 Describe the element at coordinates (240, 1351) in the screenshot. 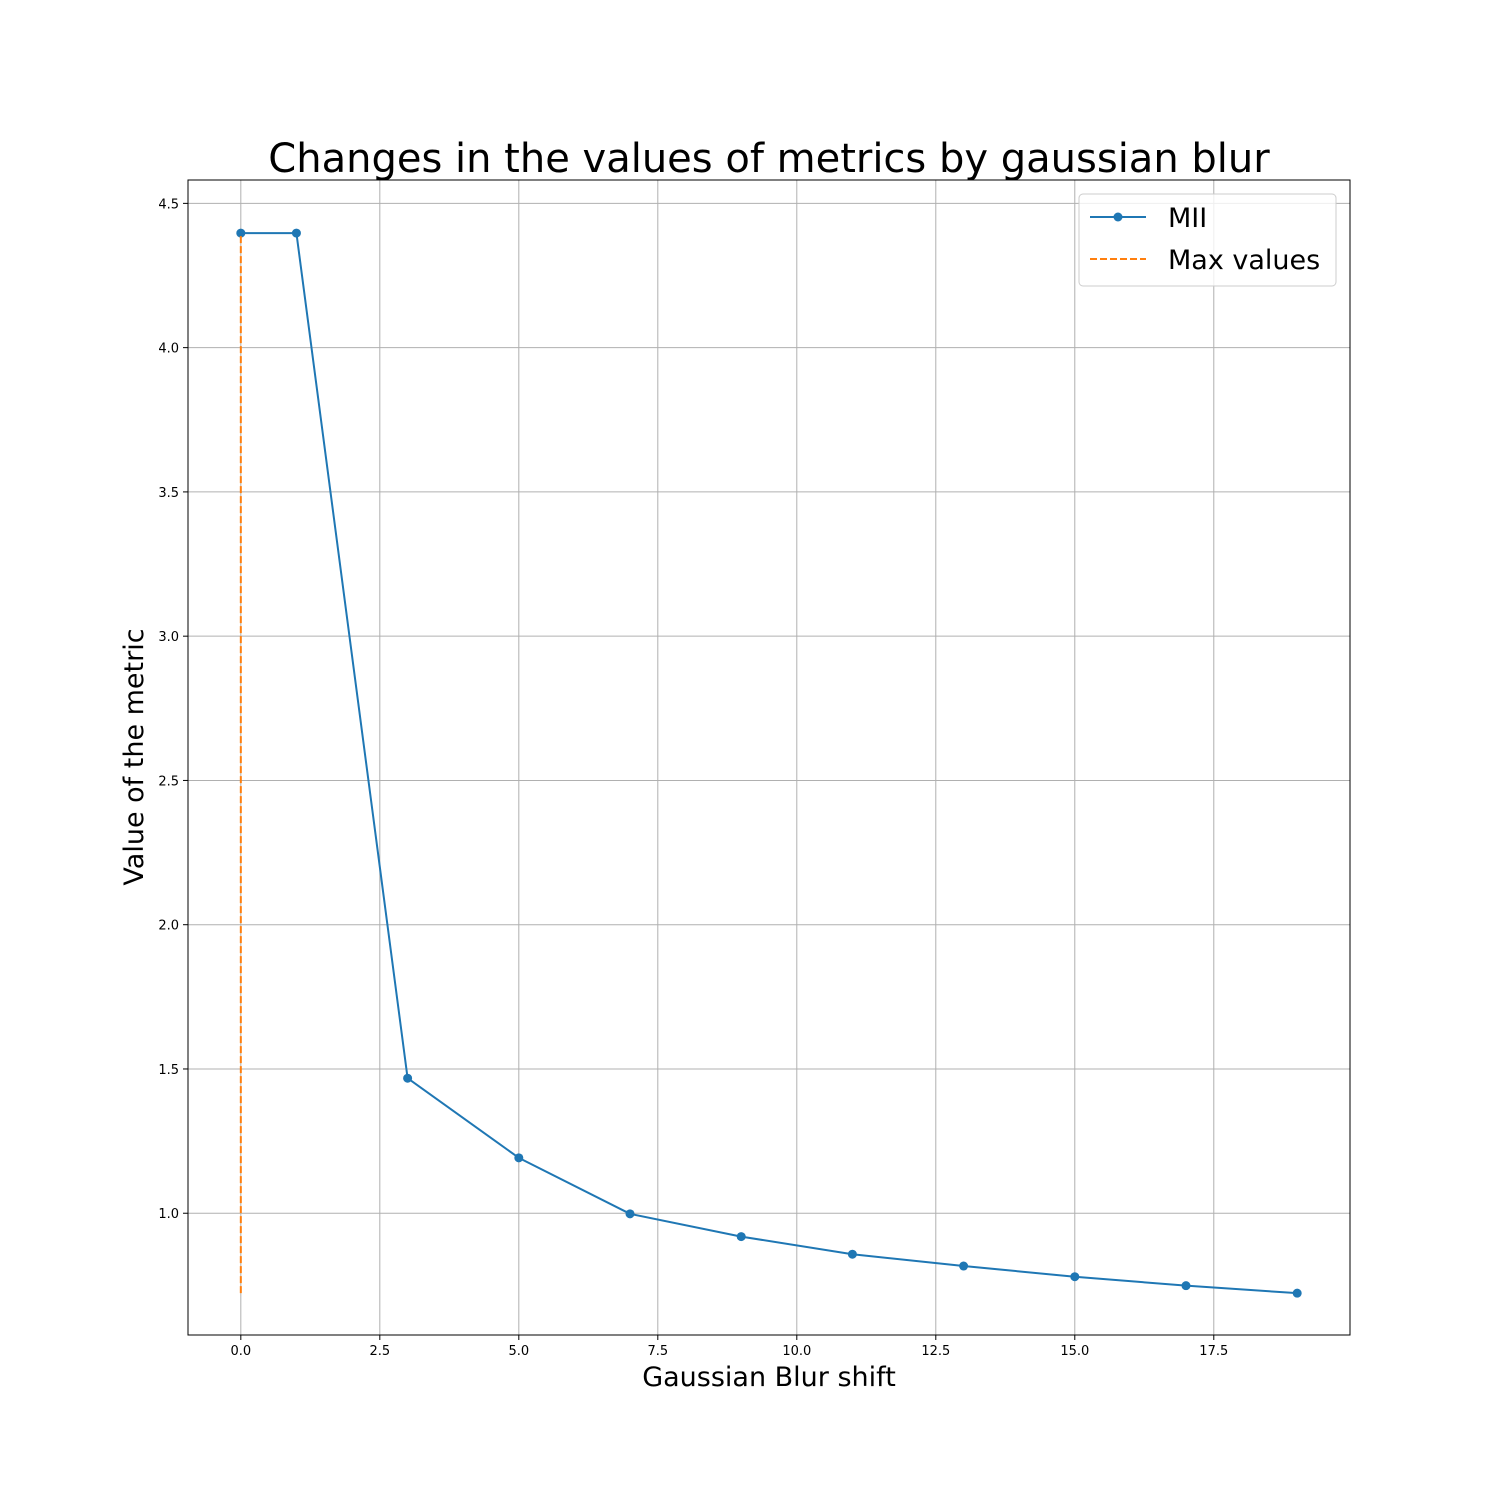

I see `x-tick-label: 0.0` at that location.